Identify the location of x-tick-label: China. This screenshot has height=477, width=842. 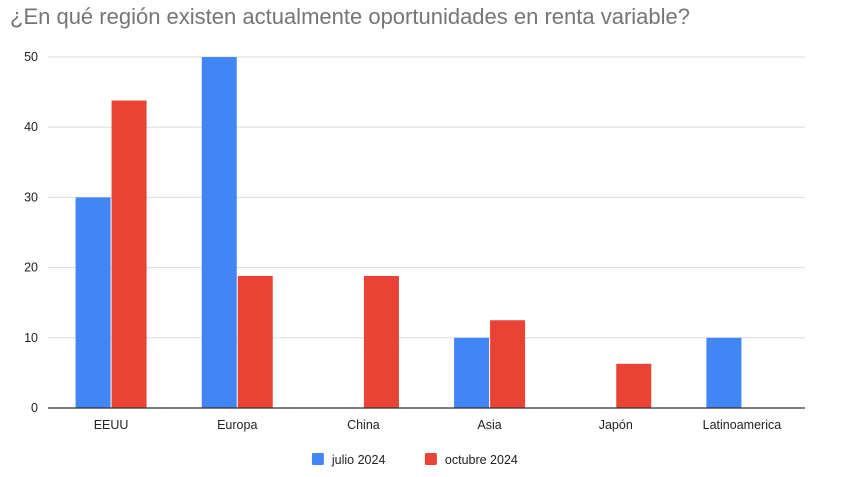
(363, 425).